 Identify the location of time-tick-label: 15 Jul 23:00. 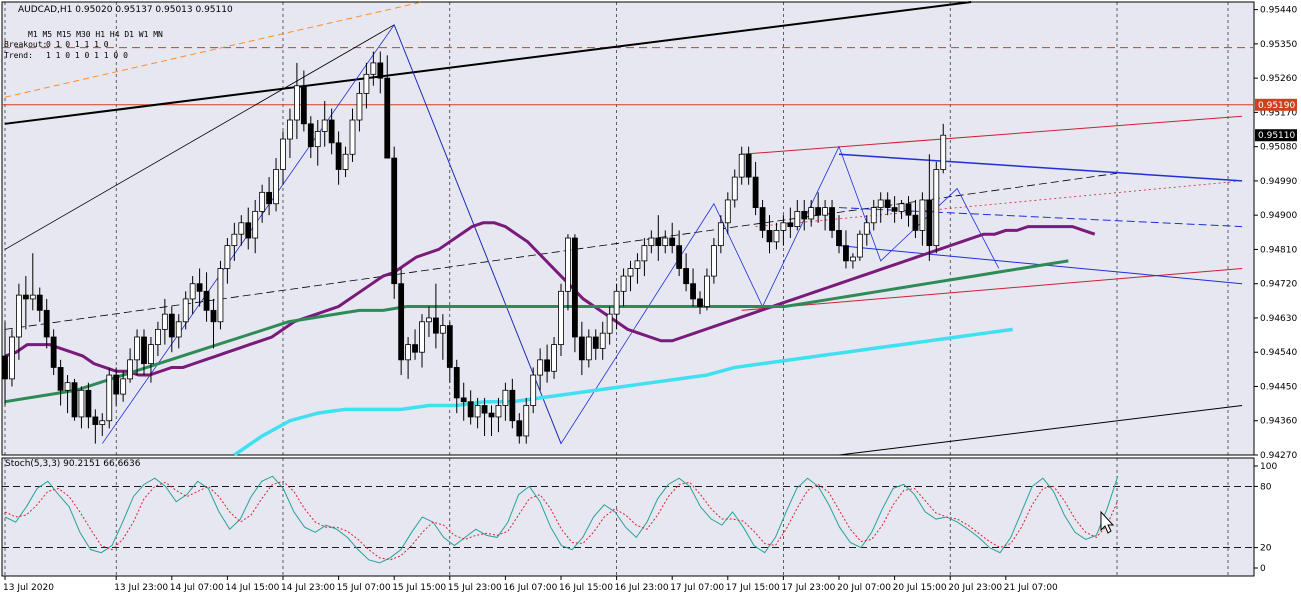
(475, 588).